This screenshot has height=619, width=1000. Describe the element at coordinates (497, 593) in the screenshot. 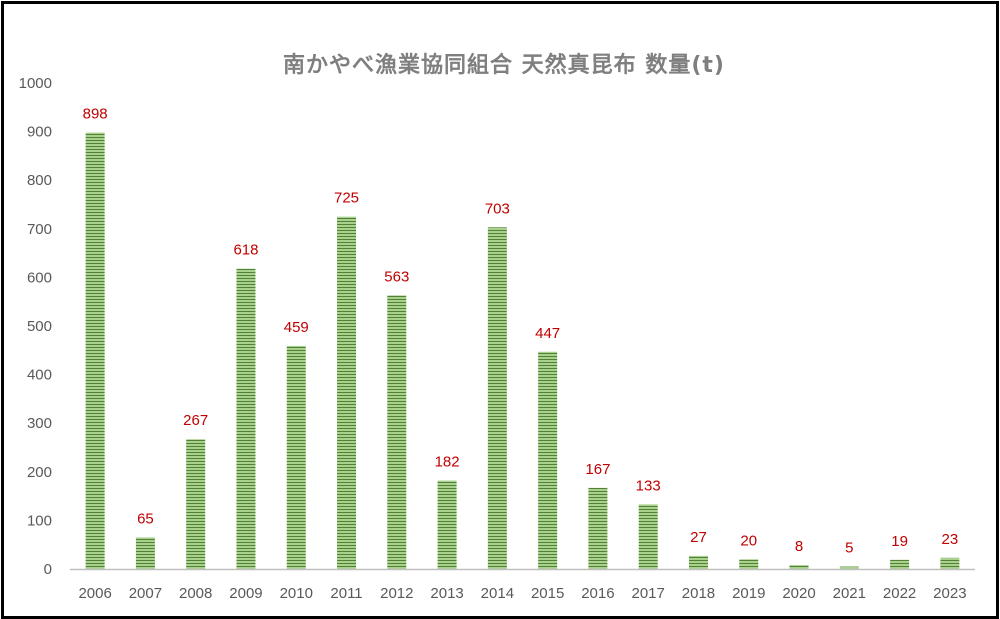

I see `x-tick-label: 2014` at that location.